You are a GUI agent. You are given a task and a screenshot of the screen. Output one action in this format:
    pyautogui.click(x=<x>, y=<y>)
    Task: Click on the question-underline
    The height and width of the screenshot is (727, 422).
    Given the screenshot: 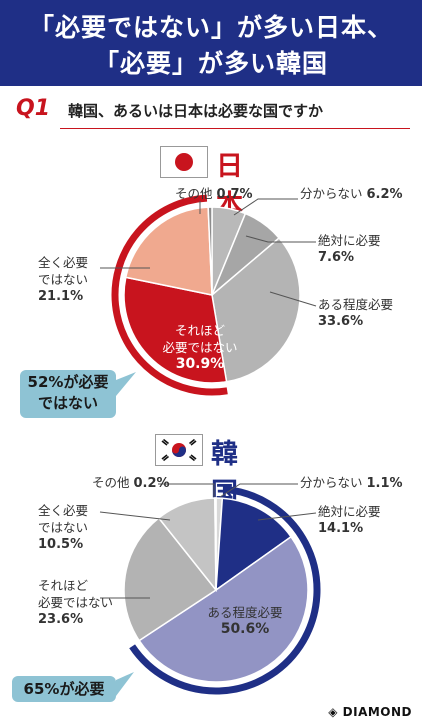 What is the action you would take?
    pyautogui.click(x=235, y=128)
    